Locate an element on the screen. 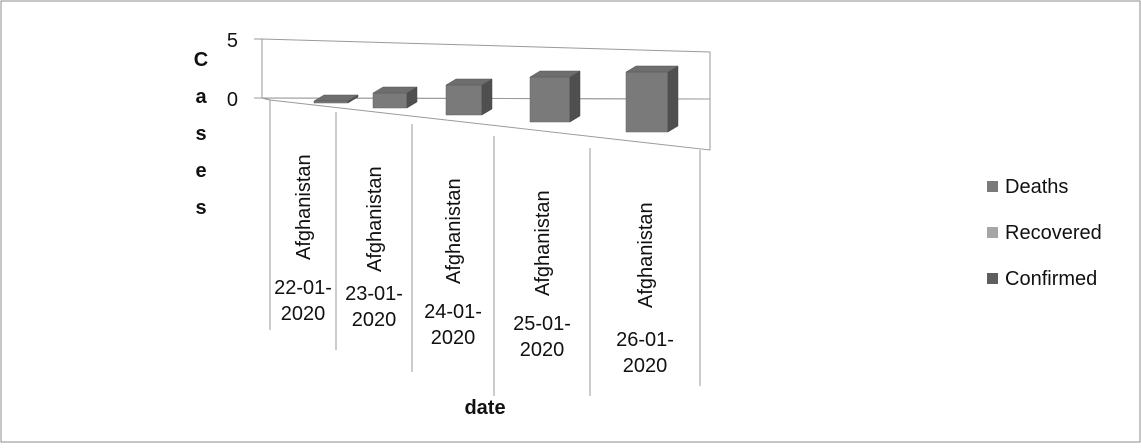 This screenshot has width=1141, height=448. legend: Deaths Recovered Confirmed is located at coordinates (1044, 233).